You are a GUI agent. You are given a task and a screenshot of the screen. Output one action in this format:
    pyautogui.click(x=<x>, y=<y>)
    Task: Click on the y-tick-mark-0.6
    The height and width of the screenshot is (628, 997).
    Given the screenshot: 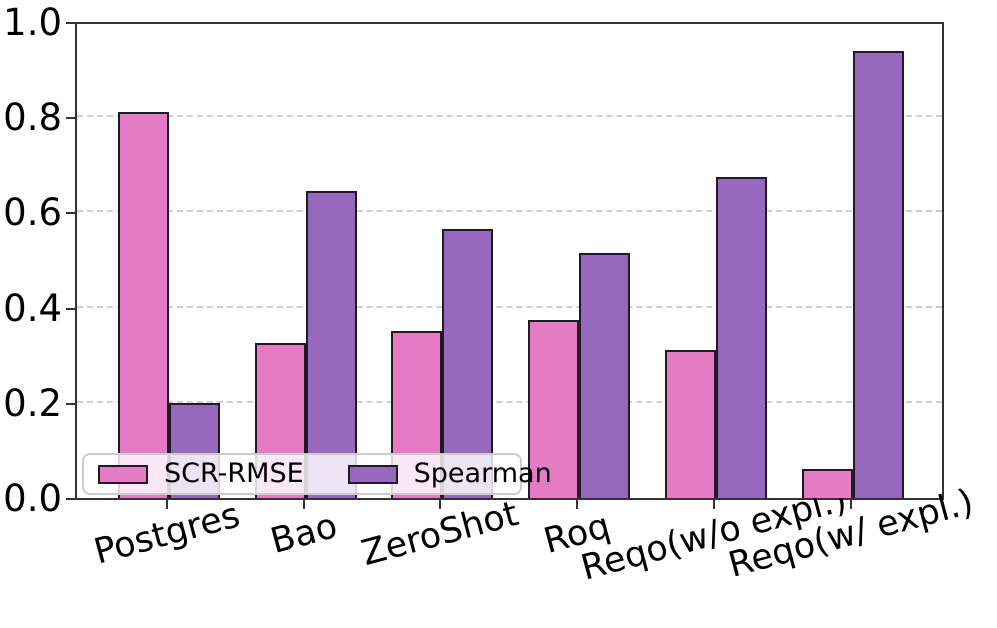 What is the action you would take?
    pyautogui.click(x=70, y=213)
    